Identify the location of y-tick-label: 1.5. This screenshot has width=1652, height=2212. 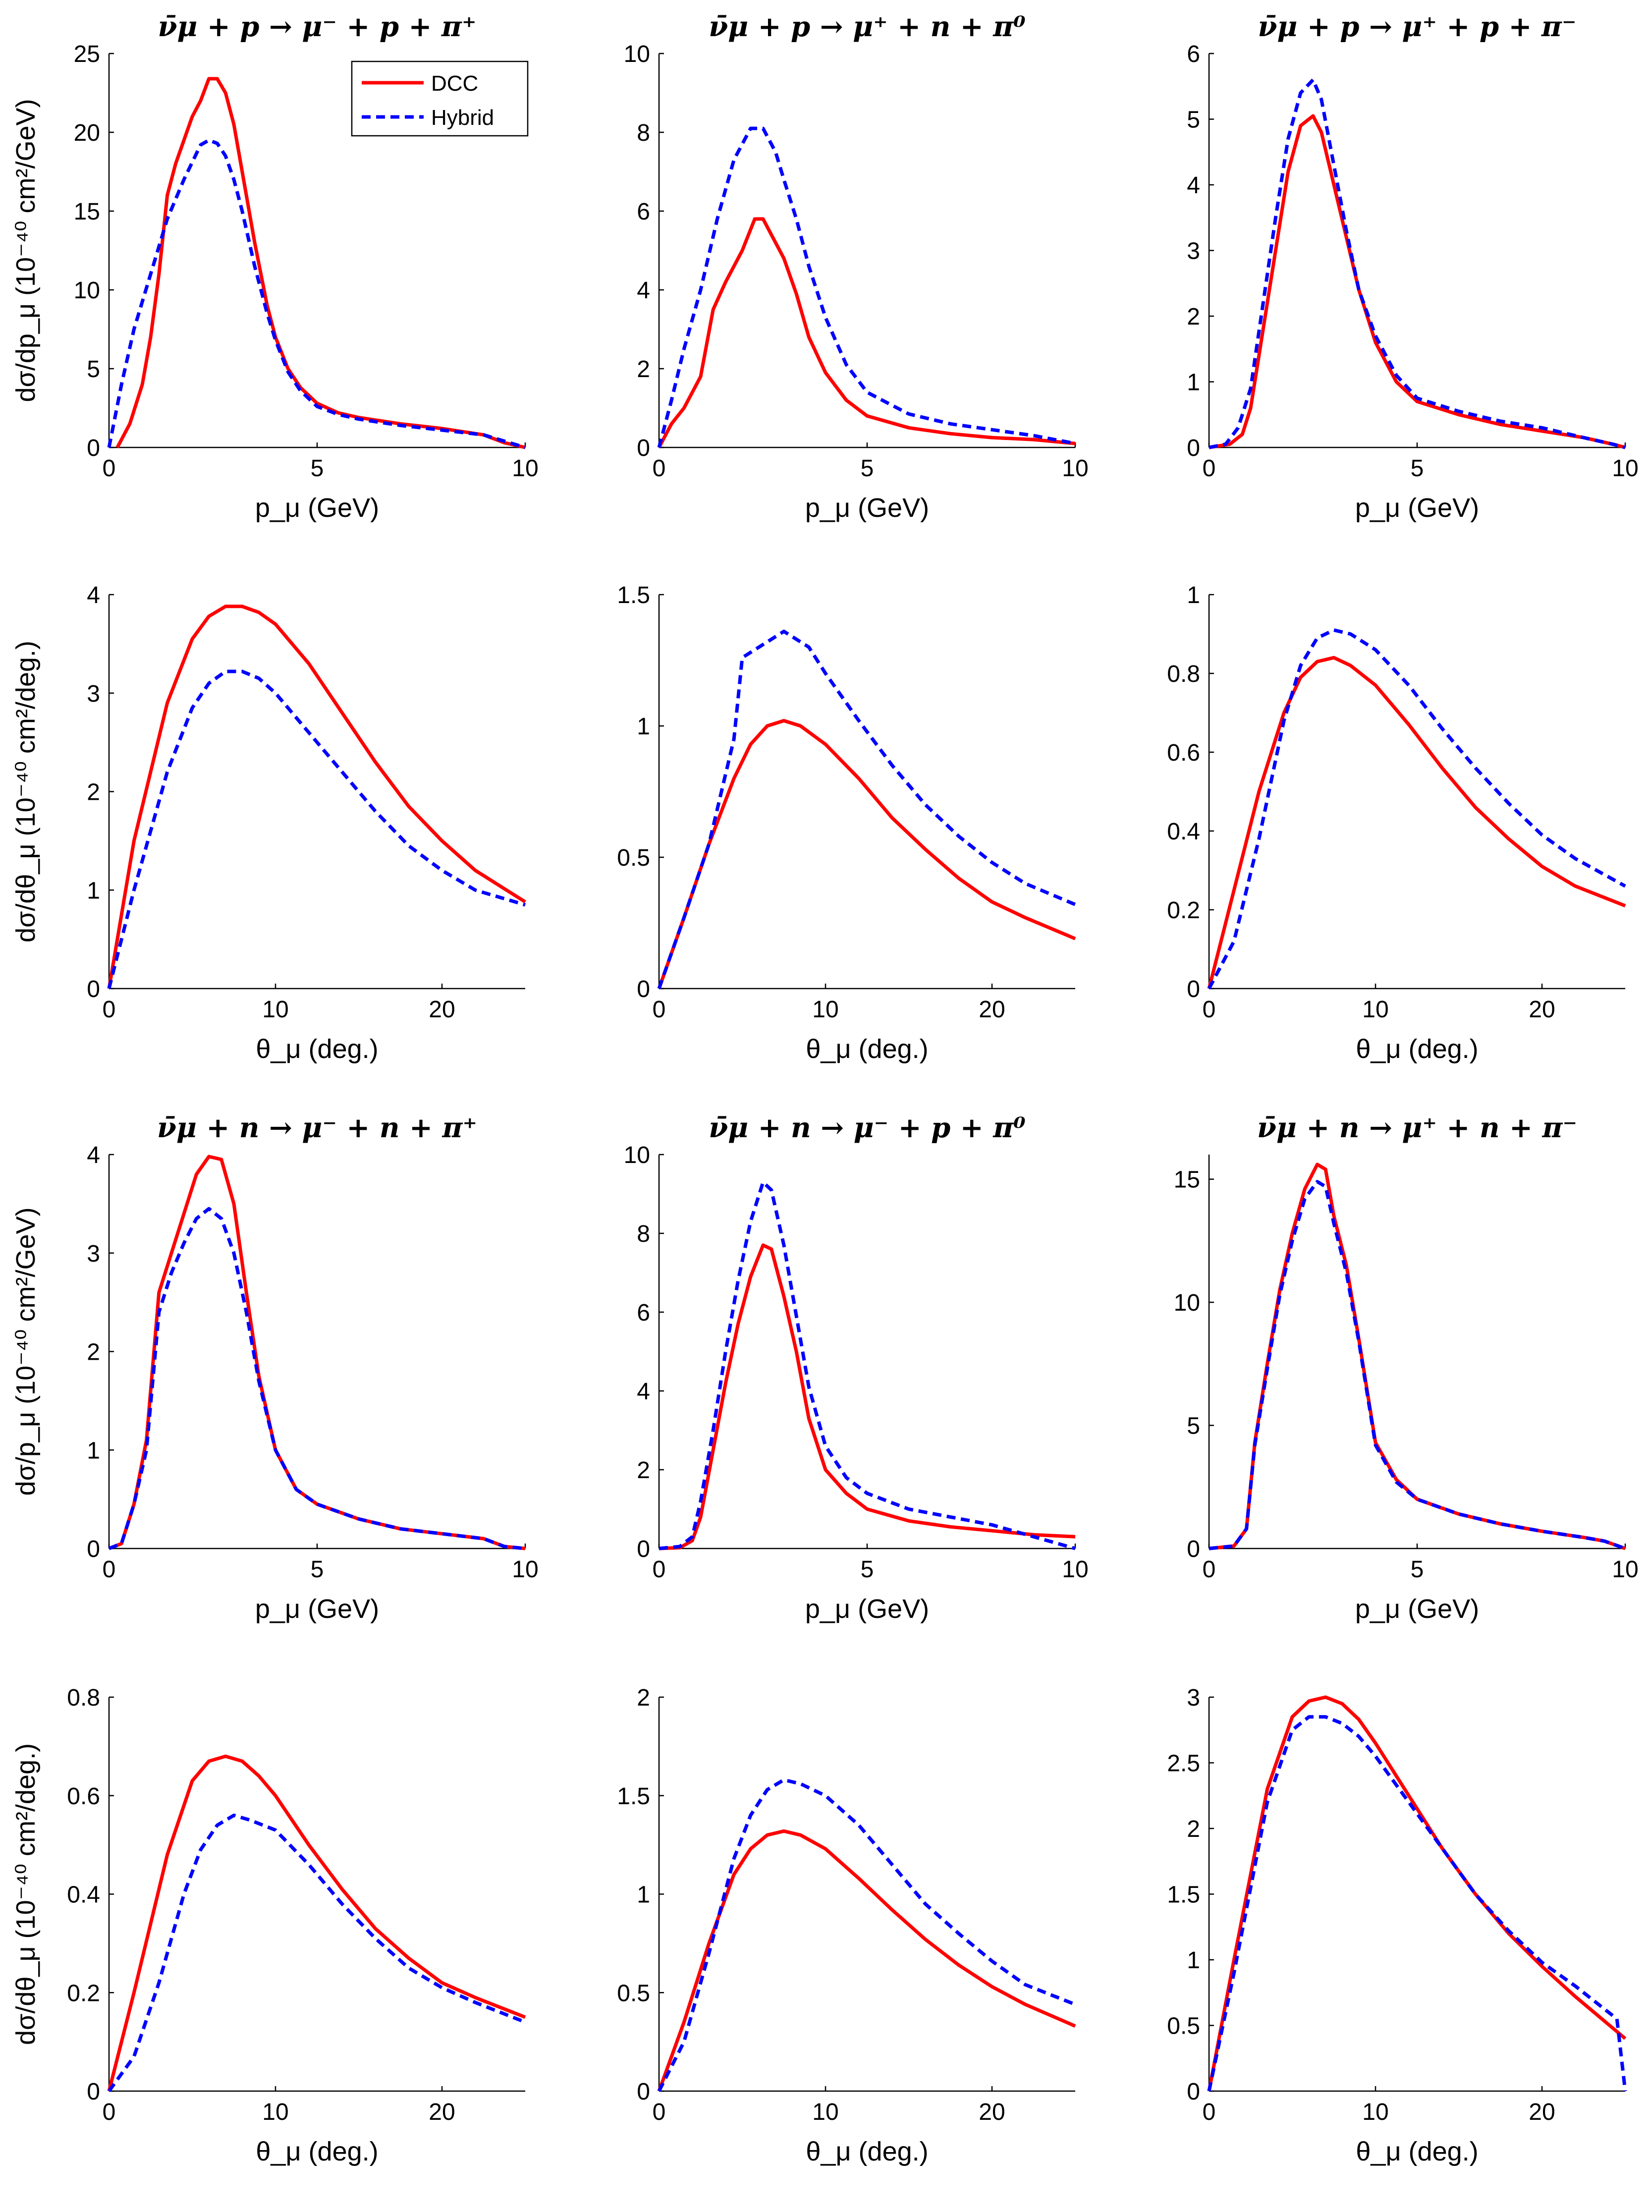
(634, 1796).